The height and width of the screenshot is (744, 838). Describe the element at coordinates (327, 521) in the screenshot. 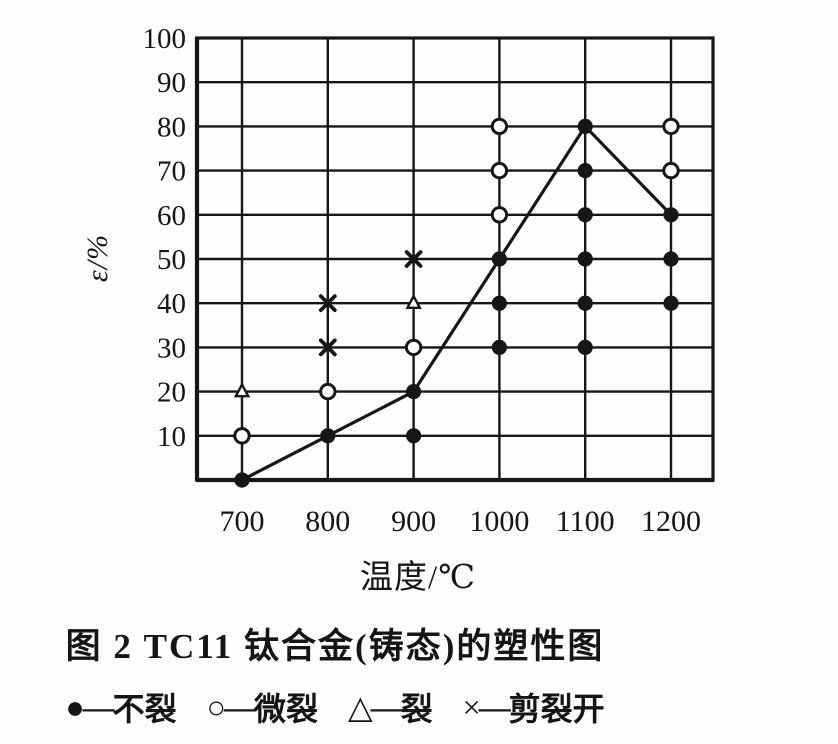

I see `x-tick-label: 800` at that location.